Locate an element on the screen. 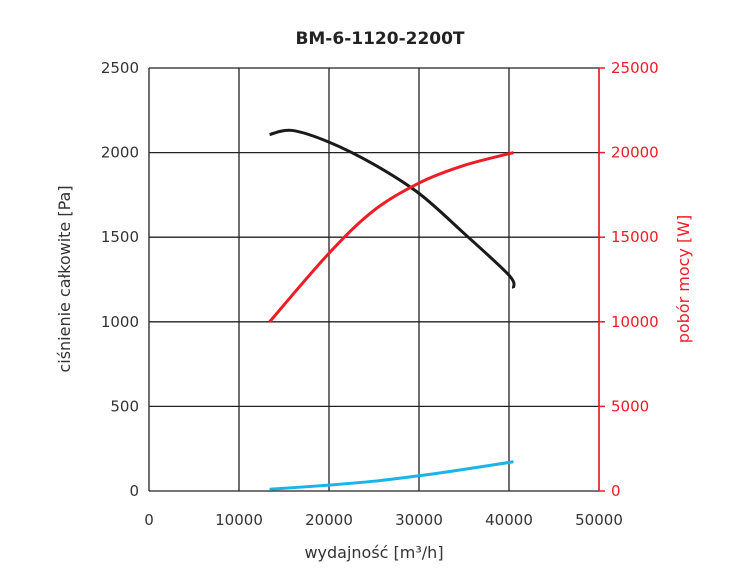  y2-axis-label: pobór mocy [W] is located at coordinates (683, 279).